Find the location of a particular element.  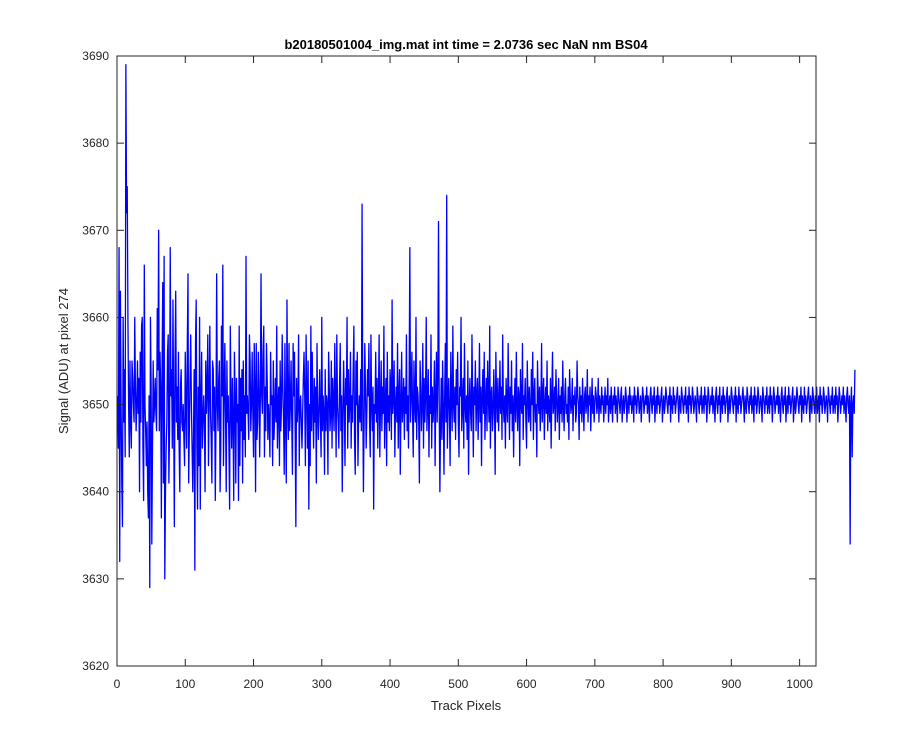

x-tick-label: 600 is located at coordinates (527, 684).